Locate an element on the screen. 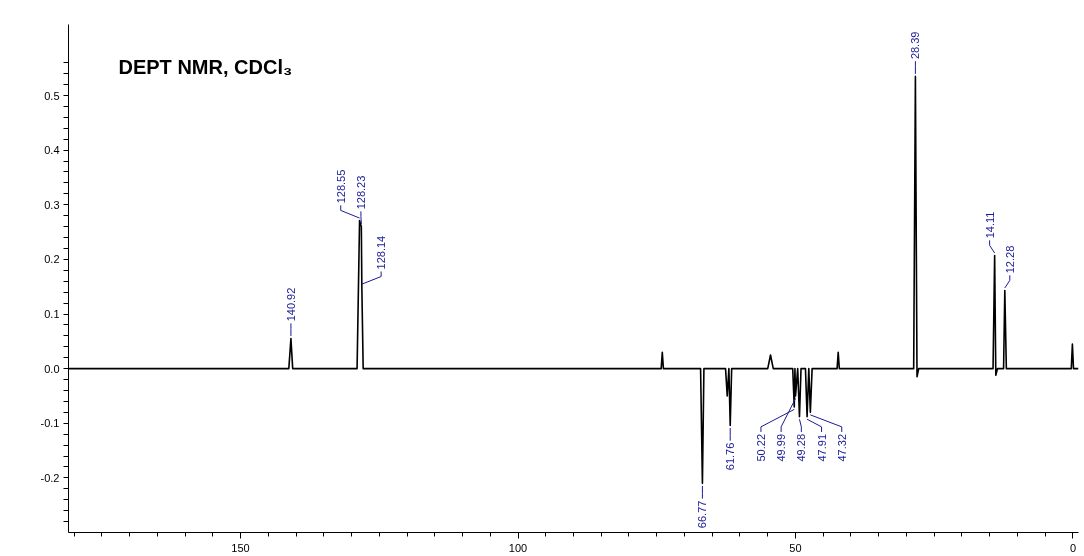 The height and width of the screenshot is (556, 1084). x-tick-label: 100 is located at coordinates (518, 547).